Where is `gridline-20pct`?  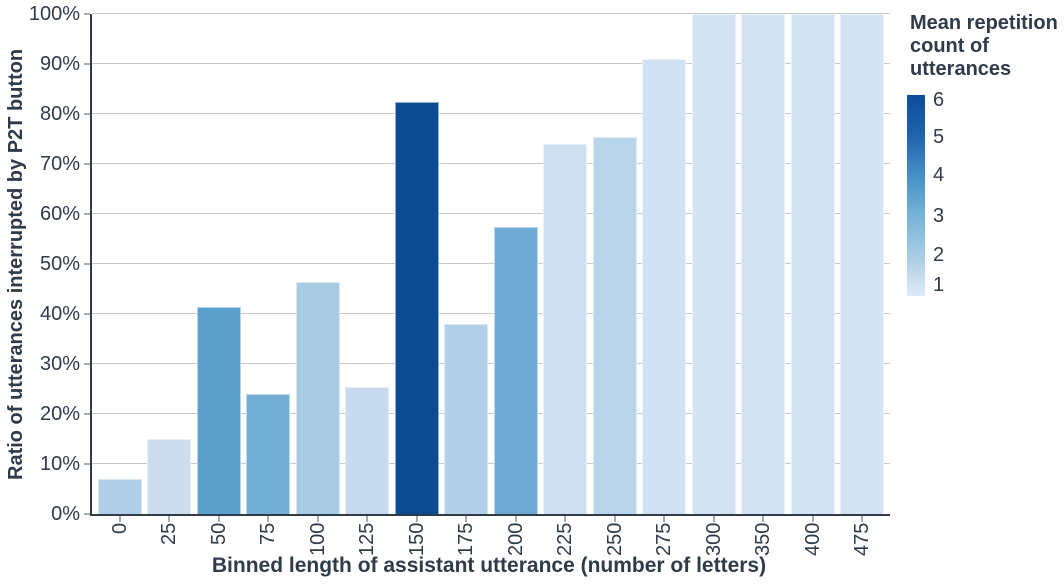
gridline-20pct is located at coordinates (491, 413).